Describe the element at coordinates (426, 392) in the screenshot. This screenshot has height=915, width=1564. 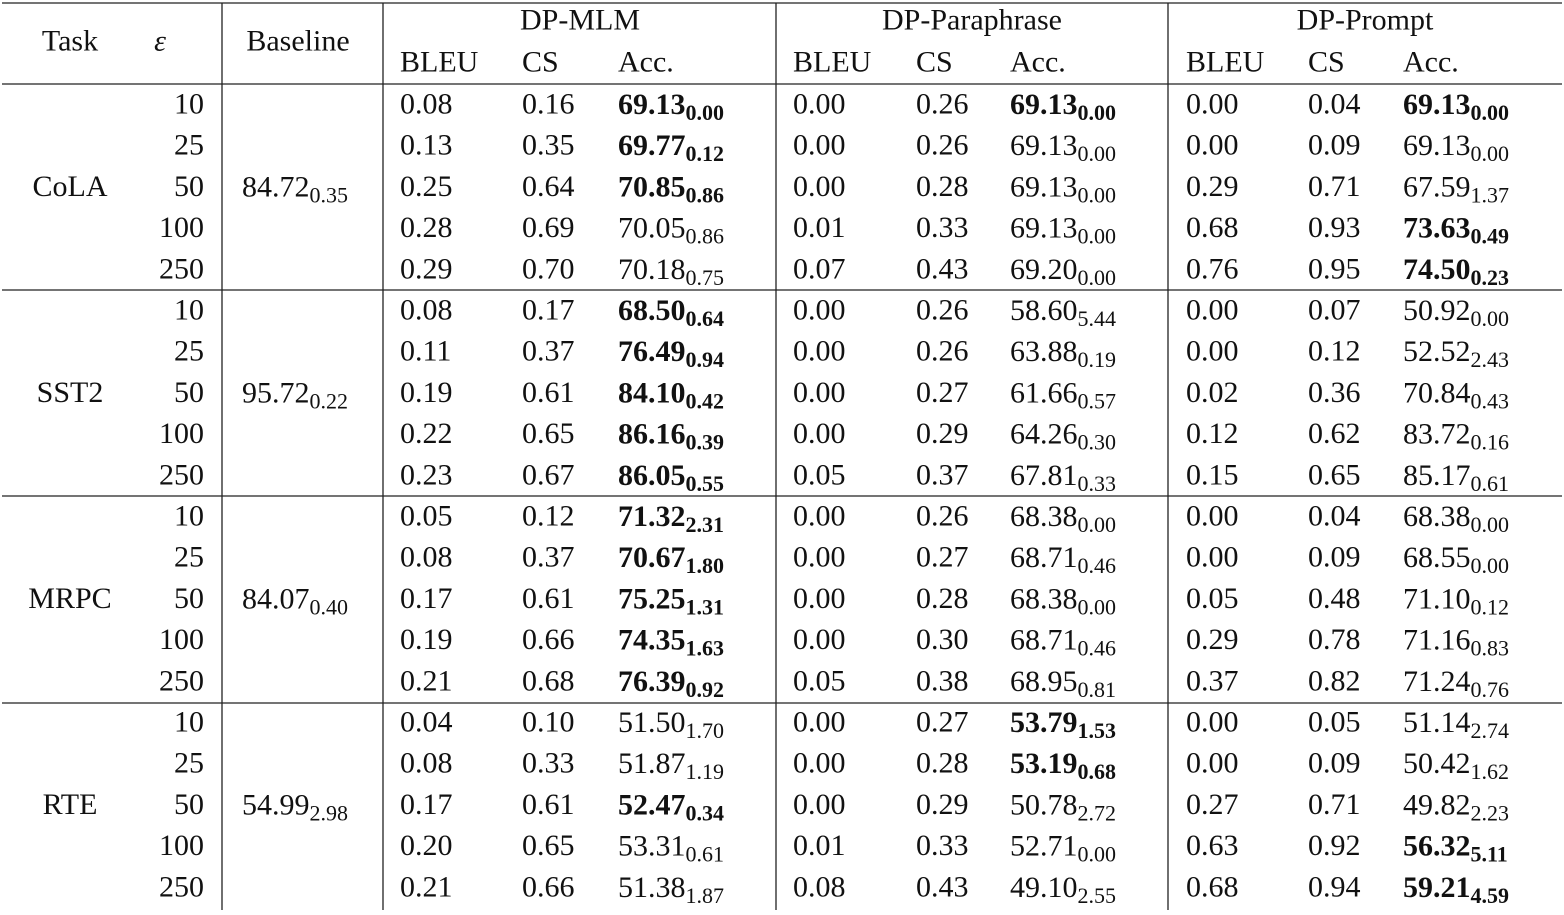
I see `bleu: 0.19` at that location.